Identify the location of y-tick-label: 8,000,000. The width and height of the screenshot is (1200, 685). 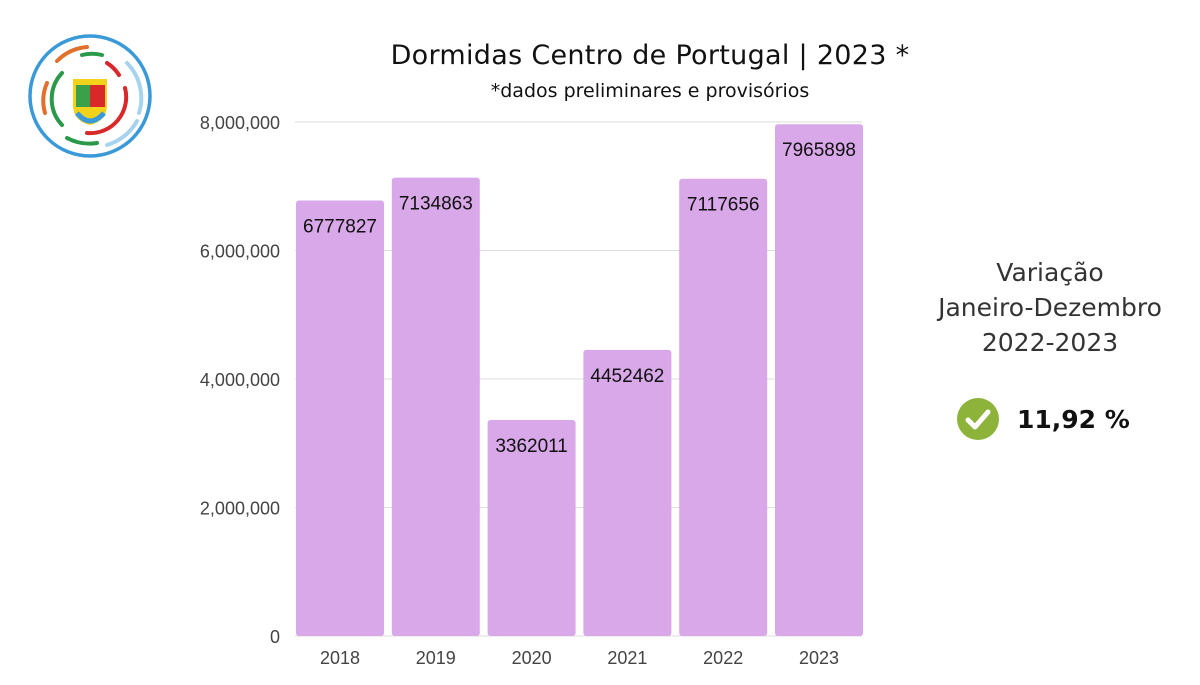
(240, 123).